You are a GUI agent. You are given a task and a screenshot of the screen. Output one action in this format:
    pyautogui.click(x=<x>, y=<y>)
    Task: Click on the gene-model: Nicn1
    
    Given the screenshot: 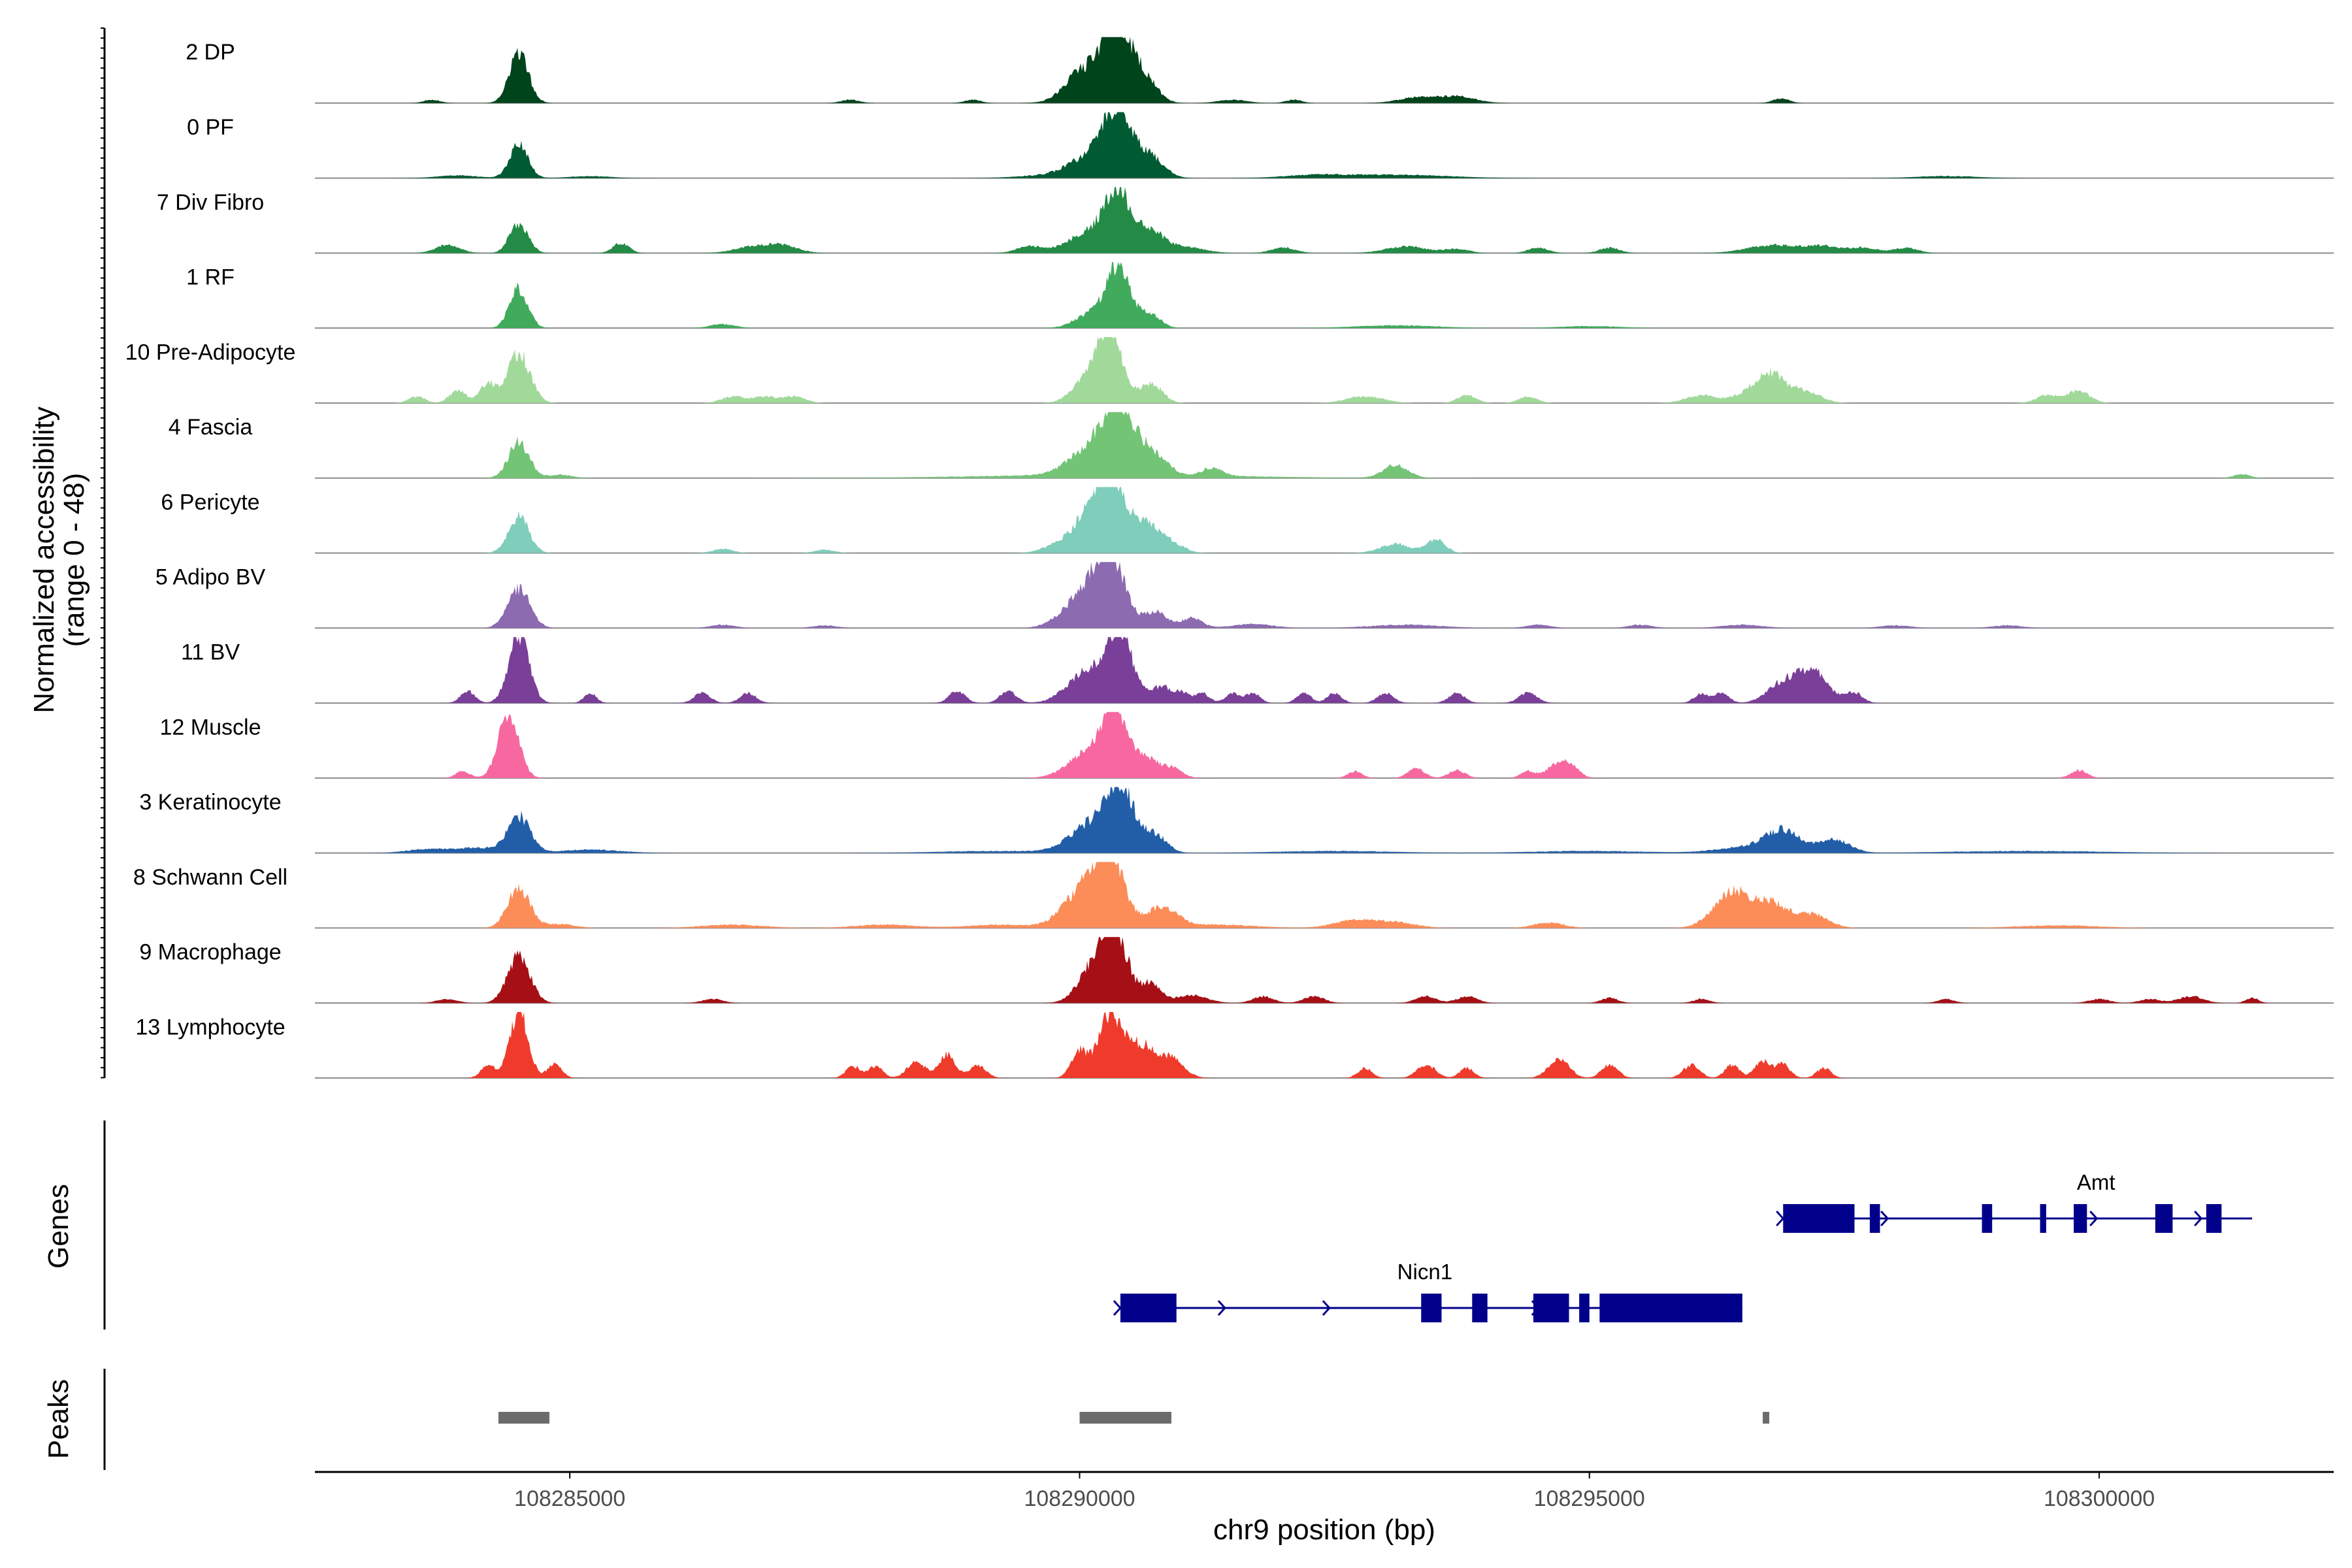 What is the action you would take?
    pyautogui.click(x=1427, y=1291)
    